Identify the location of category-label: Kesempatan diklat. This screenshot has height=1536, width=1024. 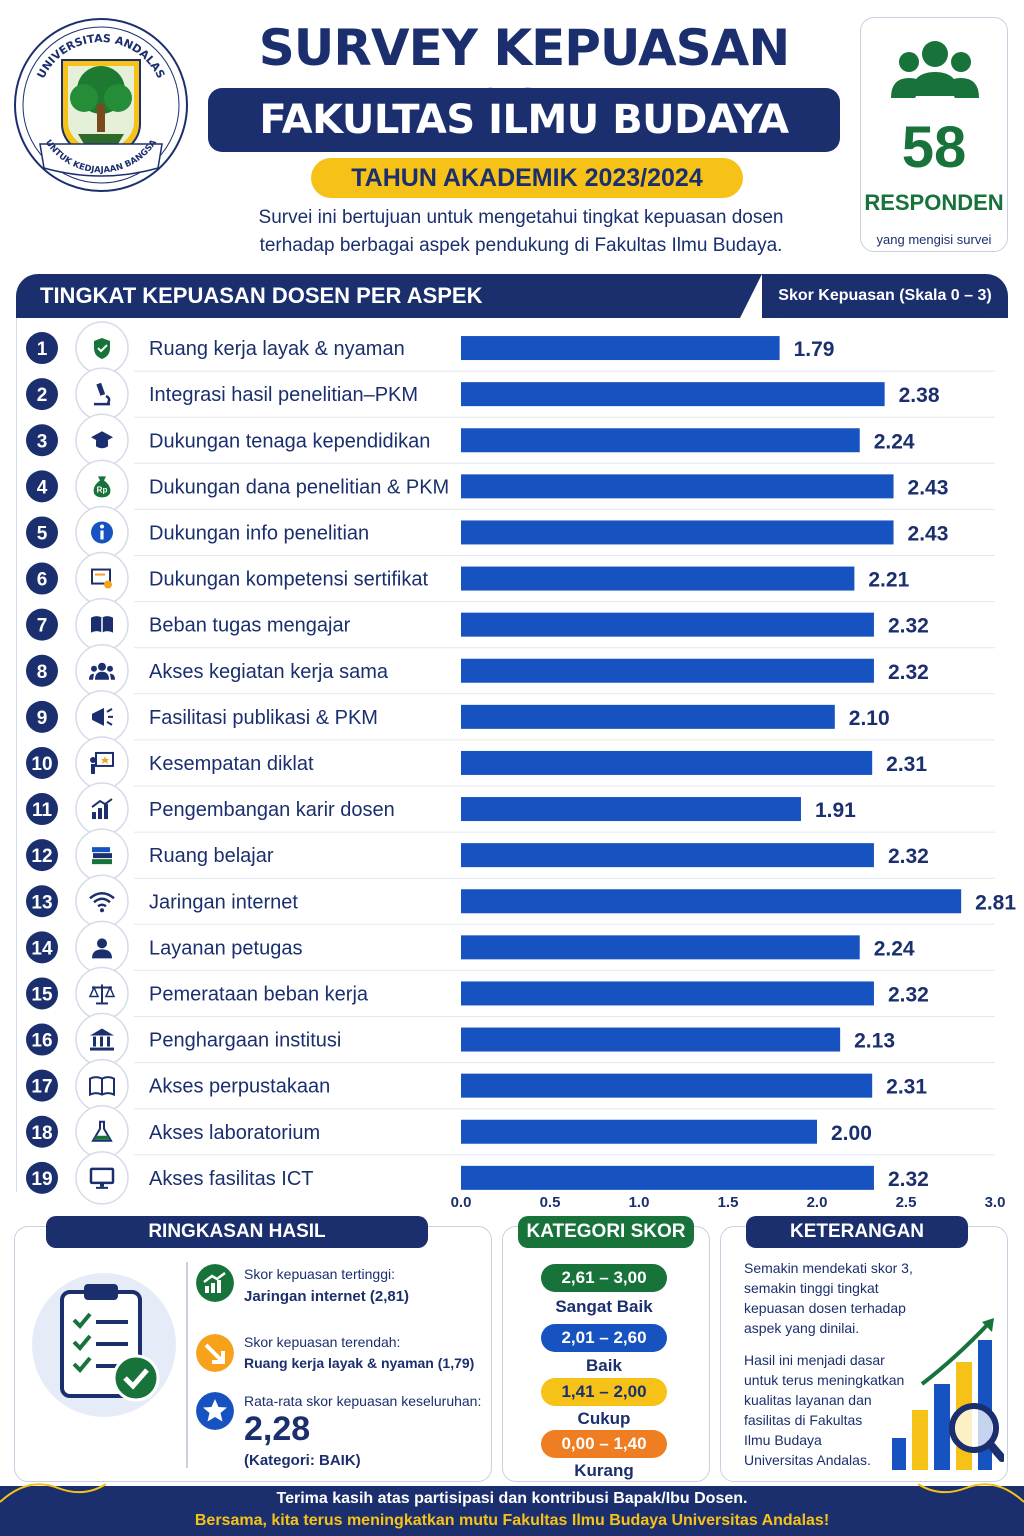
(231, 764).